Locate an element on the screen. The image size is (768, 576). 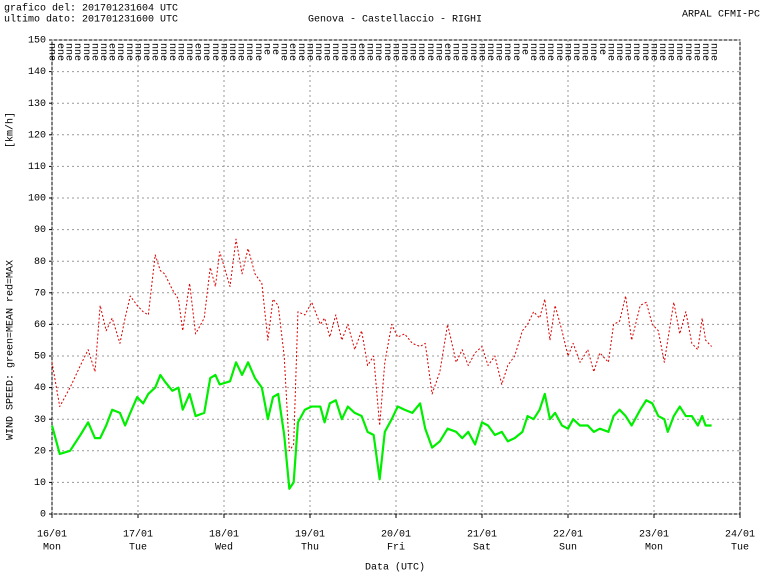
chart-title: Genova - Castellaccio - RIGHI is located at coordinates (395, 20).